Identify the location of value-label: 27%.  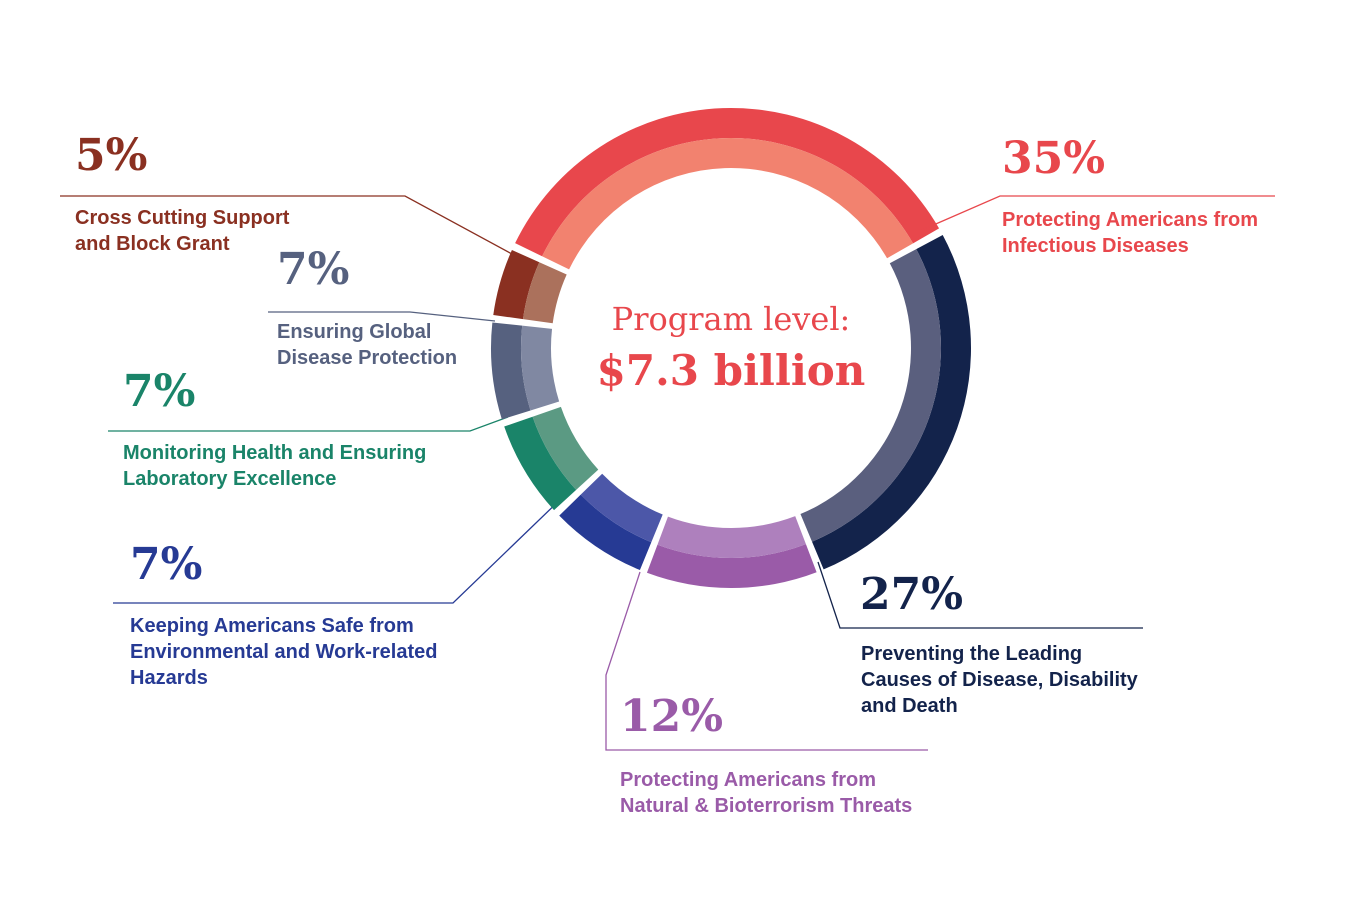
(912, 594).